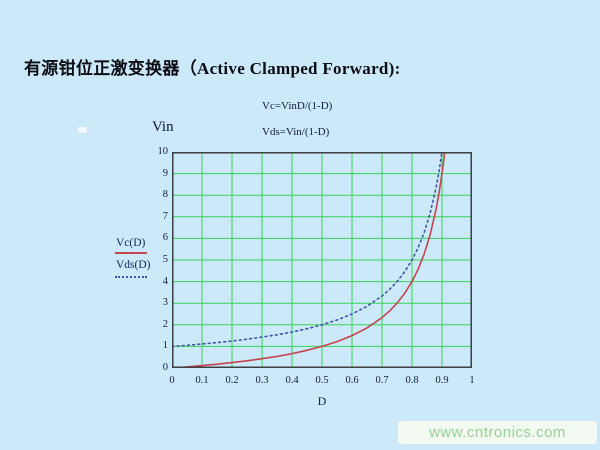 This screenshot has height=450, width=600. I want to click on legend-swatch-vds-dotted-line, so click(131, 277).